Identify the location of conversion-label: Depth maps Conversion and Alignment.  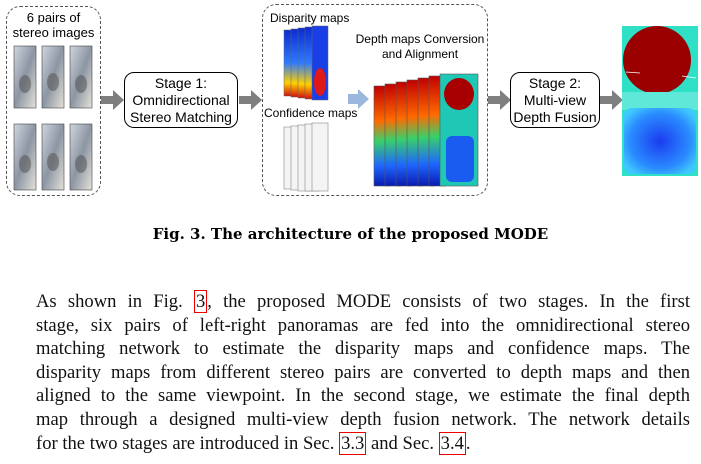
(420, 46).